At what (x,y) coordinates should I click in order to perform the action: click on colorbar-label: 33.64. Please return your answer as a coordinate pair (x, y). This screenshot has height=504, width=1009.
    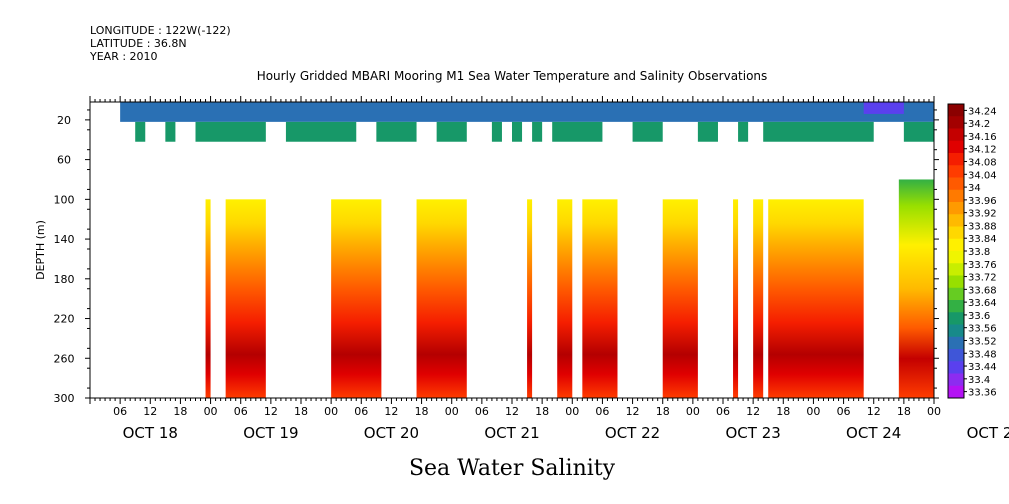
    Looking at the image, I should click on (982, 303).